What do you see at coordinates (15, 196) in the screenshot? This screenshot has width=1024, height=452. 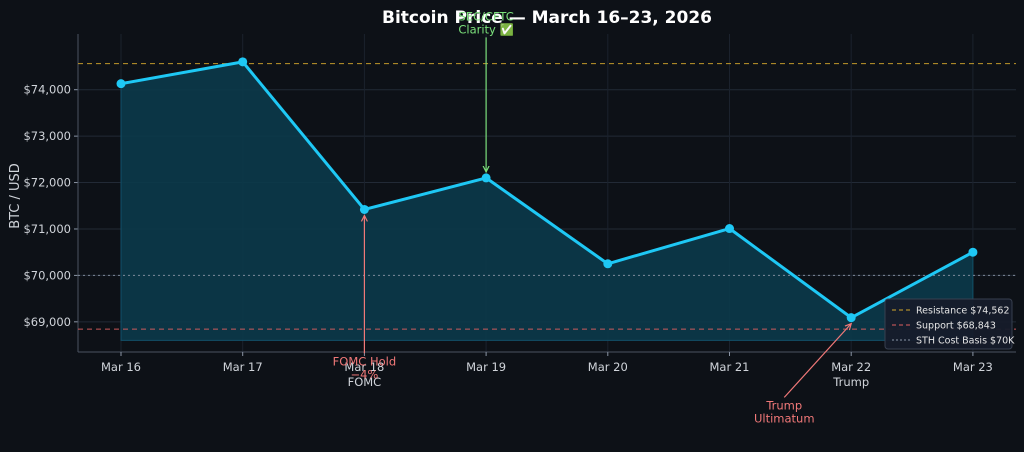 I see `y-axis-label: BTC / USD` at bounding box center [15, 196].